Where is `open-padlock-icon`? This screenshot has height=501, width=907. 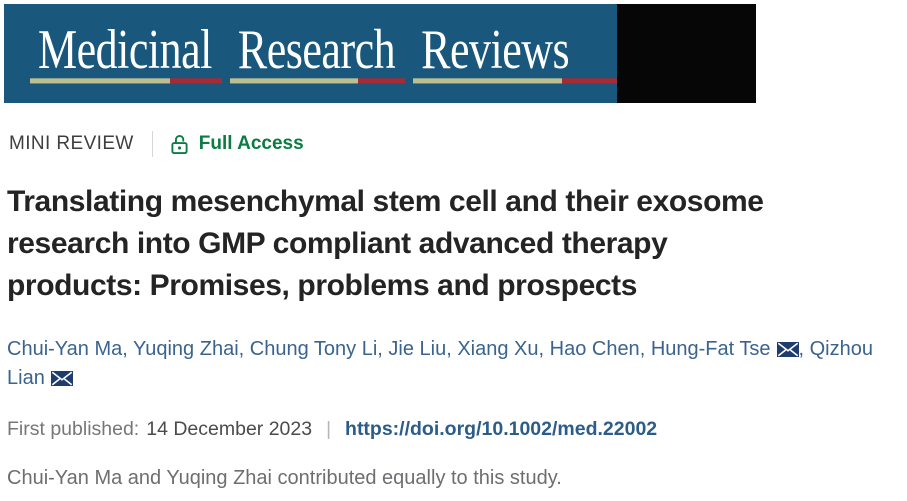 open-padlock-icon is located at coordinates (179, 144).